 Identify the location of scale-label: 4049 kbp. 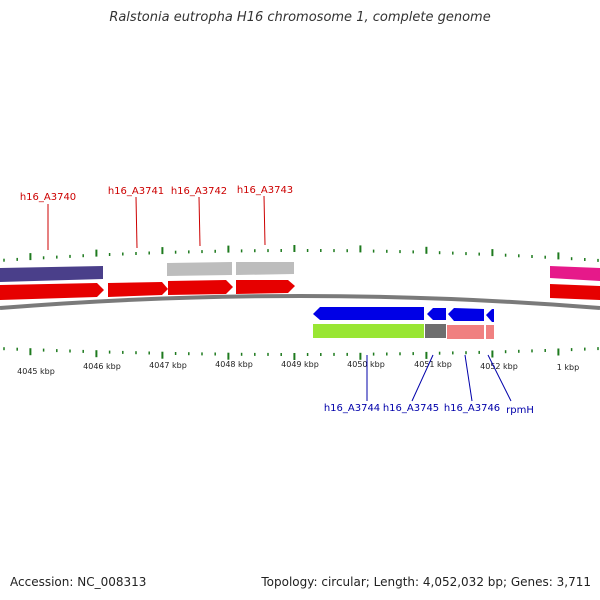
(300, 364).